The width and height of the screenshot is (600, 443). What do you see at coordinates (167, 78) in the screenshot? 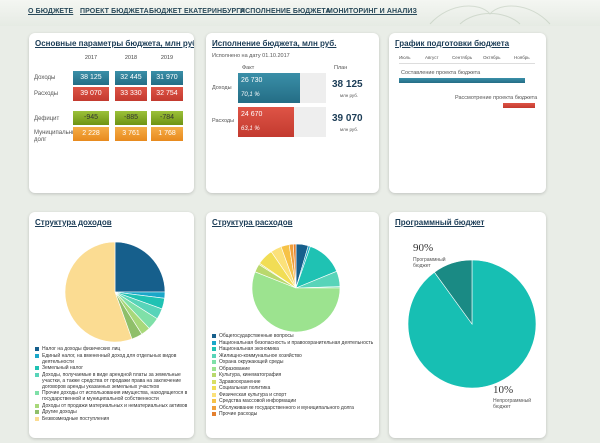
I see `income-2019: 31 970` at bounding box center [167, 78].